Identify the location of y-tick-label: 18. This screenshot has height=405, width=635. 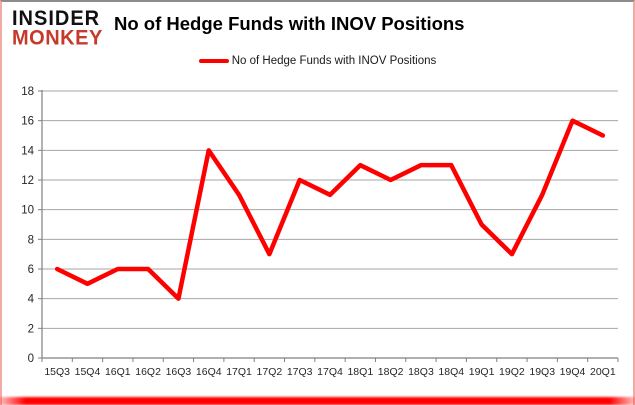
(27, 92).